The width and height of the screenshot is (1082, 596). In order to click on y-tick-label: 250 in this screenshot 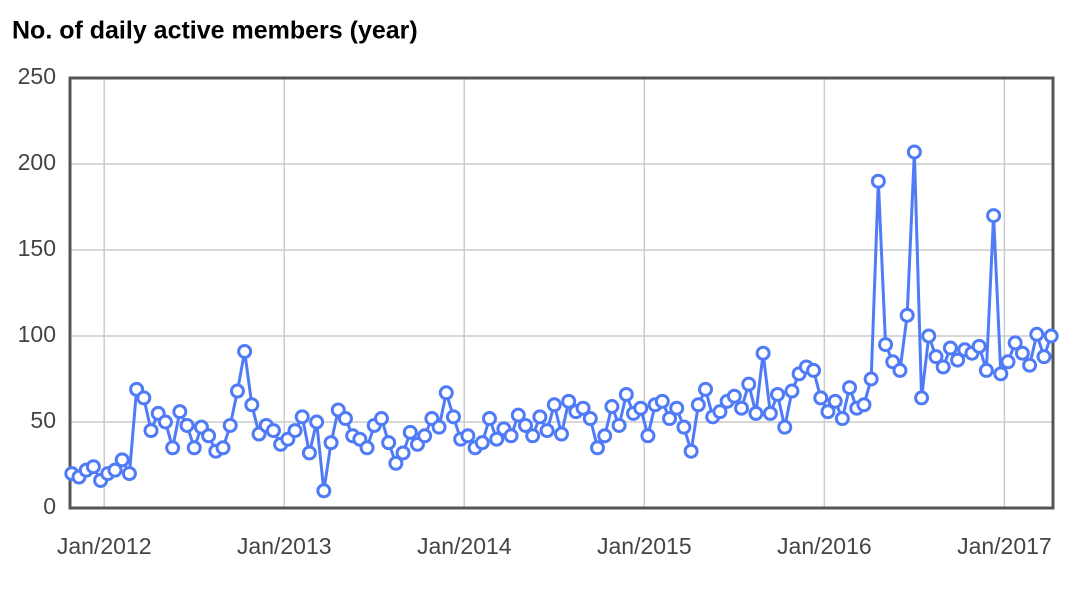, I will do `click(37, 76)`.